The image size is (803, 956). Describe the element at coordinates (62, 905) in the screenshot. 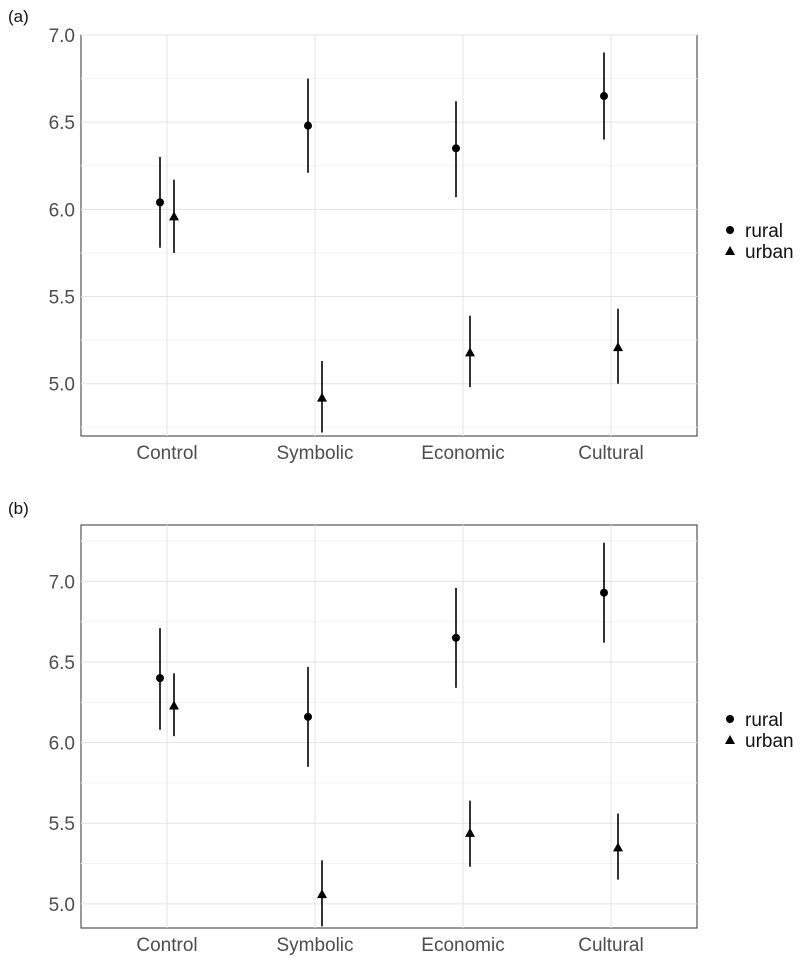

I see `panel-b-y-tick-label: 5.0` at that location.